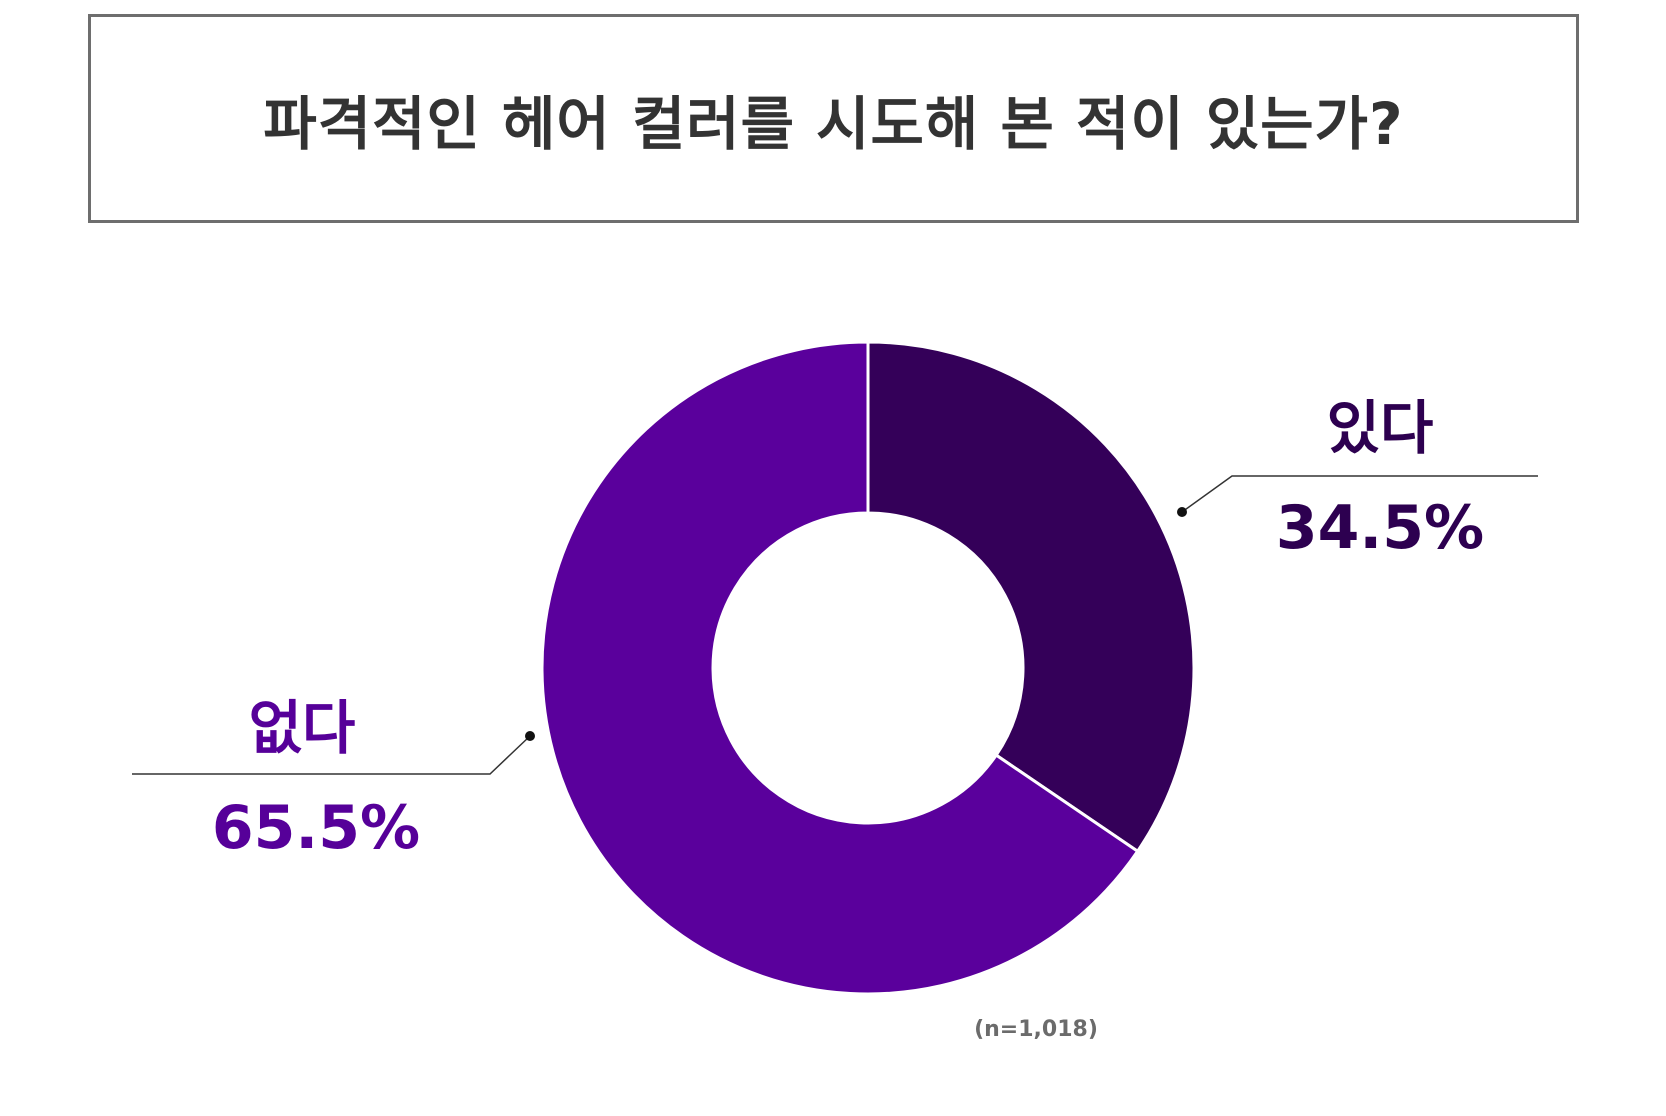 The height and width of the screenshot is (1116, 1666). I want to click on slice-label-name-1: 없다, so click(302, 728).